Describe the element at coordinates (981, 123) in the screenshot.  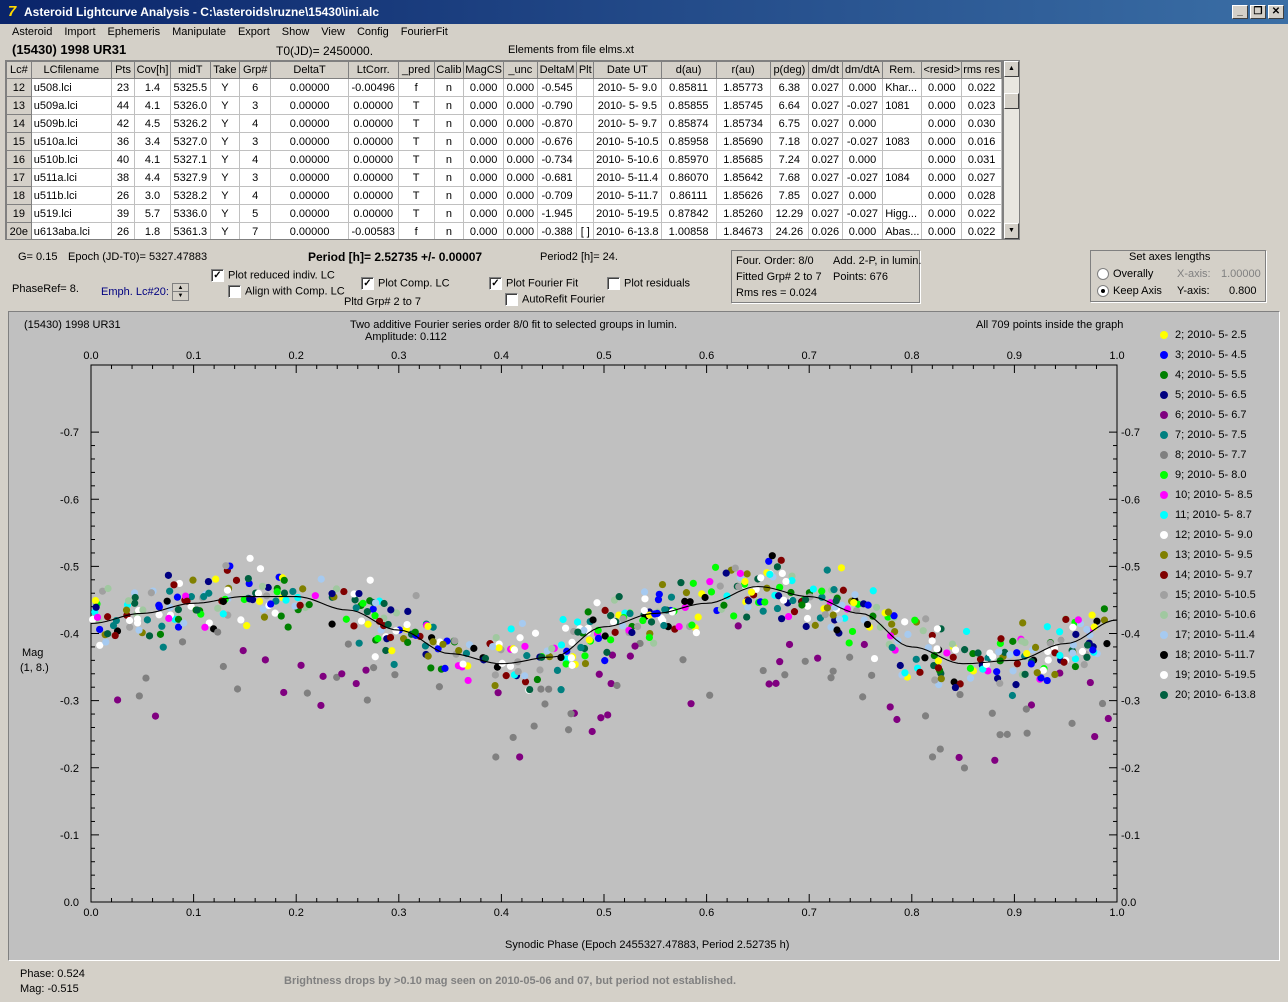
I see `table-cell: 0.030` at that location.